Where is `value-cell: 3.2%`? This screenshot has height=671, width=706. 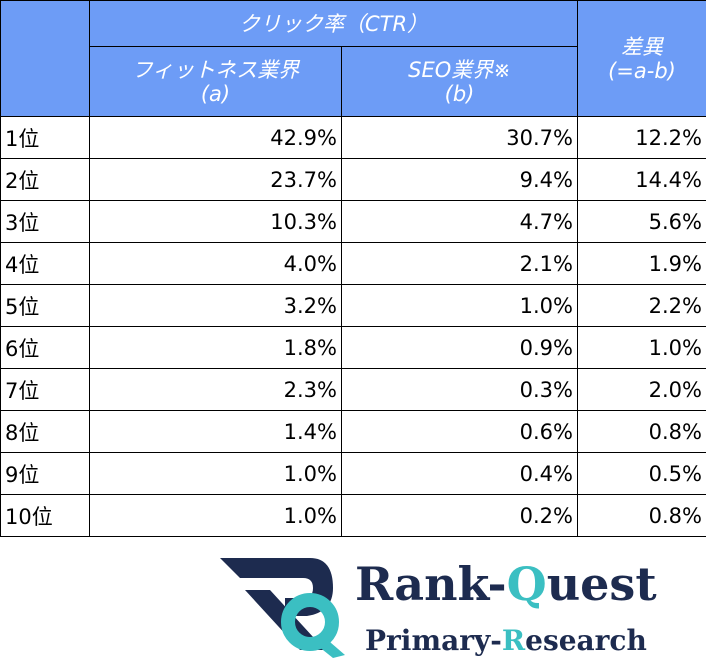
value-cell: 3.2% is located at coordinates (215, 305).